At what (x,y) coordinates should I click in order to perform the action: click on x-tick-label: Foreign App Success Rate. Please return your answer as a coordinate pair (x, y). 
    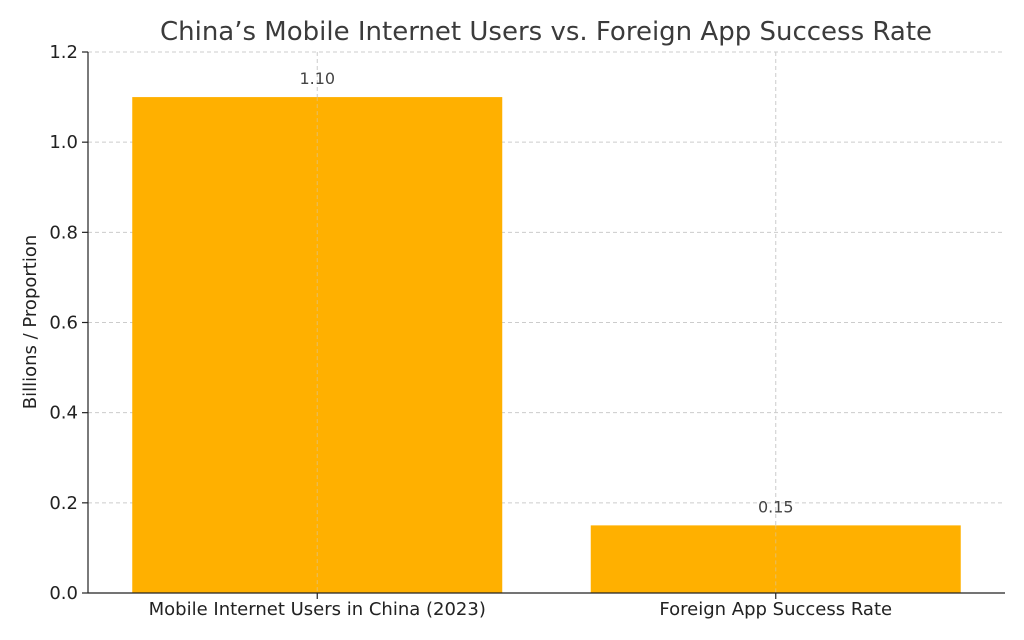
    Looking at the image, I should click on (775, 609).